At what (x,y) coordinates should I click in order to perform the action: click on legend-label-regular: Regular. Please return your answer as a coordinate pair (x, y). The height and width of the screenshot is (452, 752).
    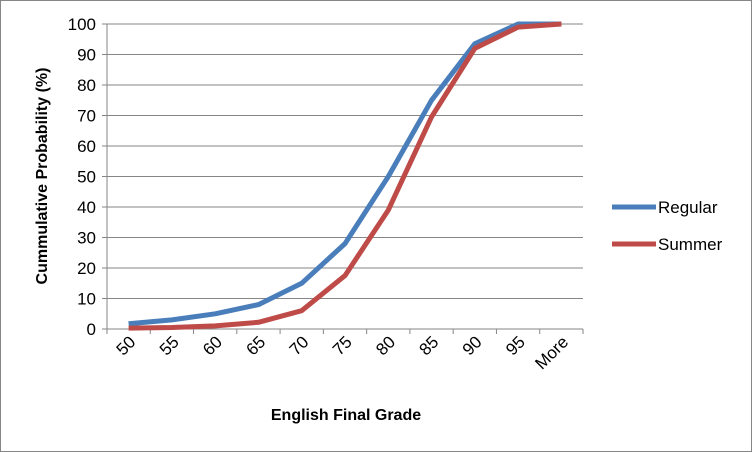
    Looking at the image, I should click on (688, 207).